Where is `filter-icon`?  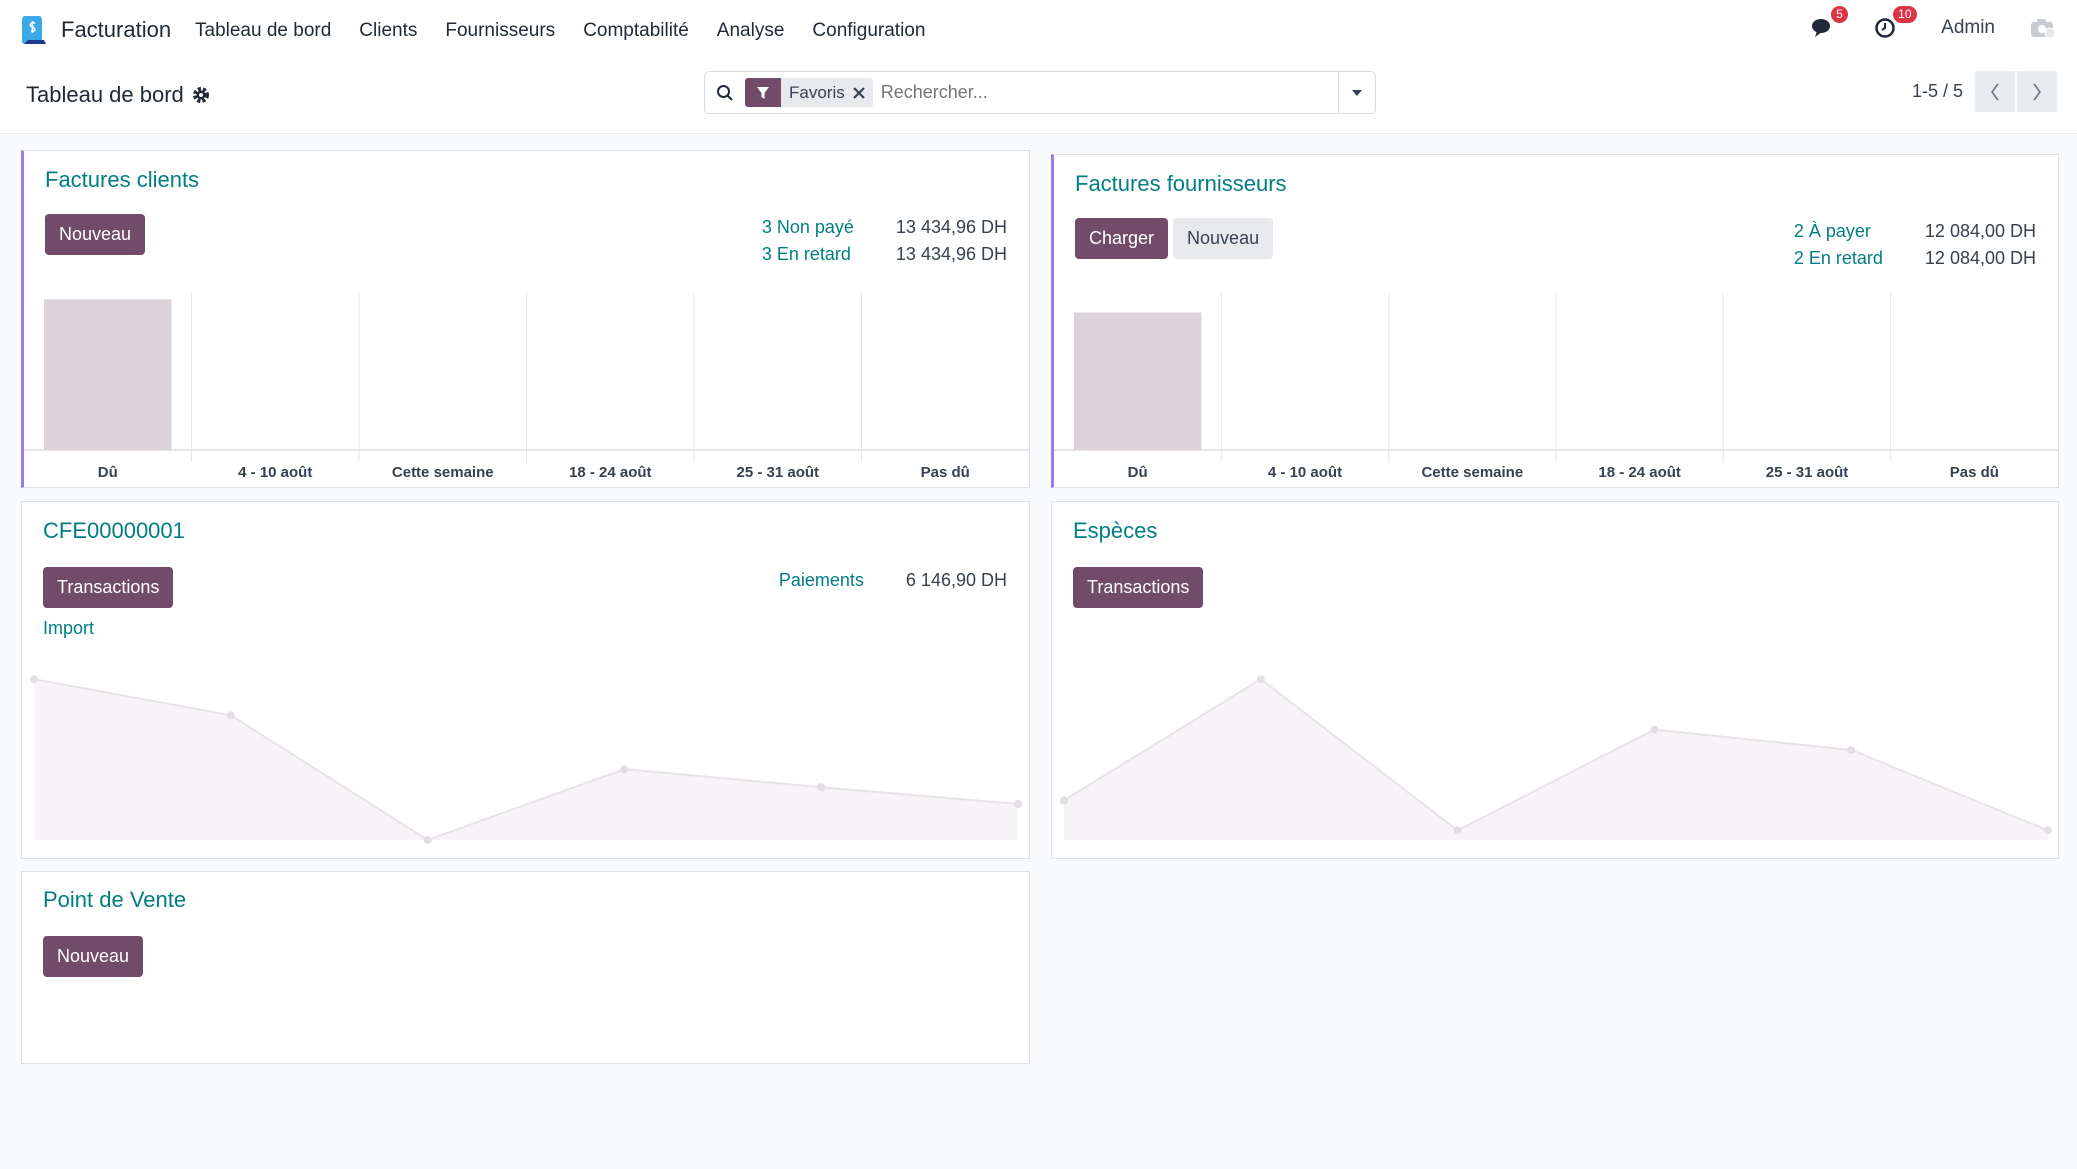 filter-icon is located at coordinates (763, 92).